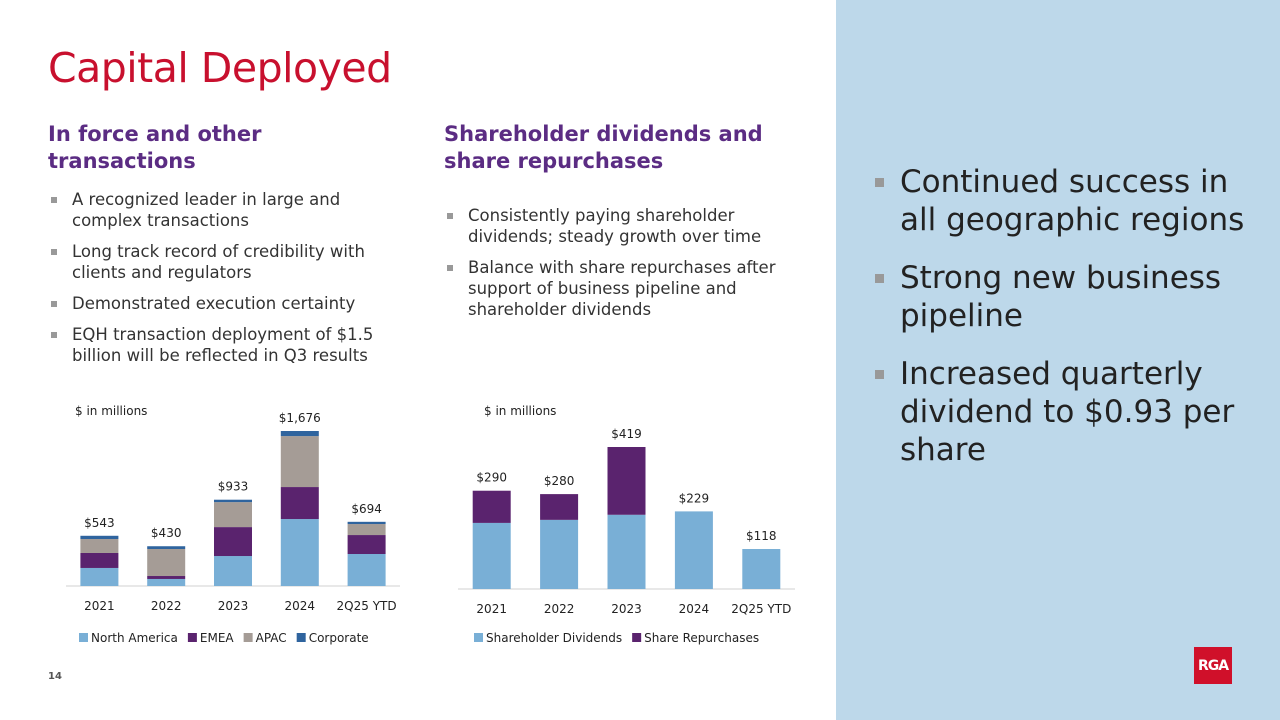  What do you see at coordinates (271, 638) in the screenshot?
I see `legend-label: APAC` at bounding box center [271, 638].